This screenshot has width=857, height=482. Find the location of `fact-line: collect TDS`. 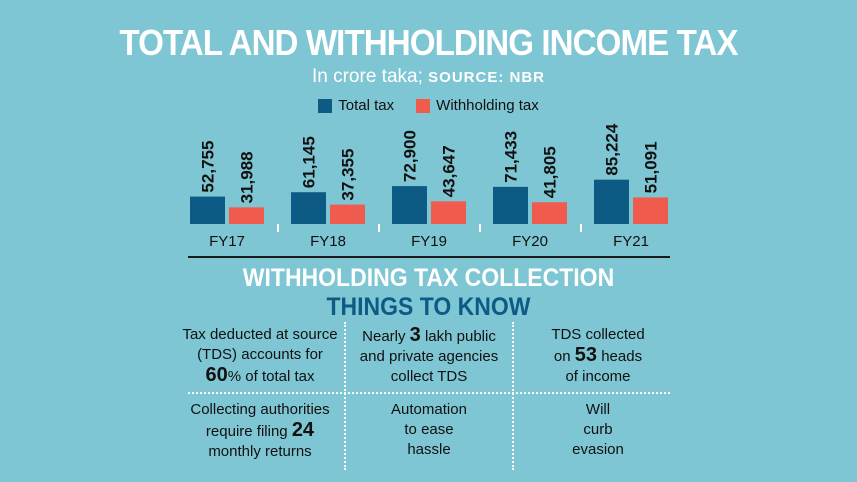

fact-line: collect TDS is located at coordinates (429, 376).